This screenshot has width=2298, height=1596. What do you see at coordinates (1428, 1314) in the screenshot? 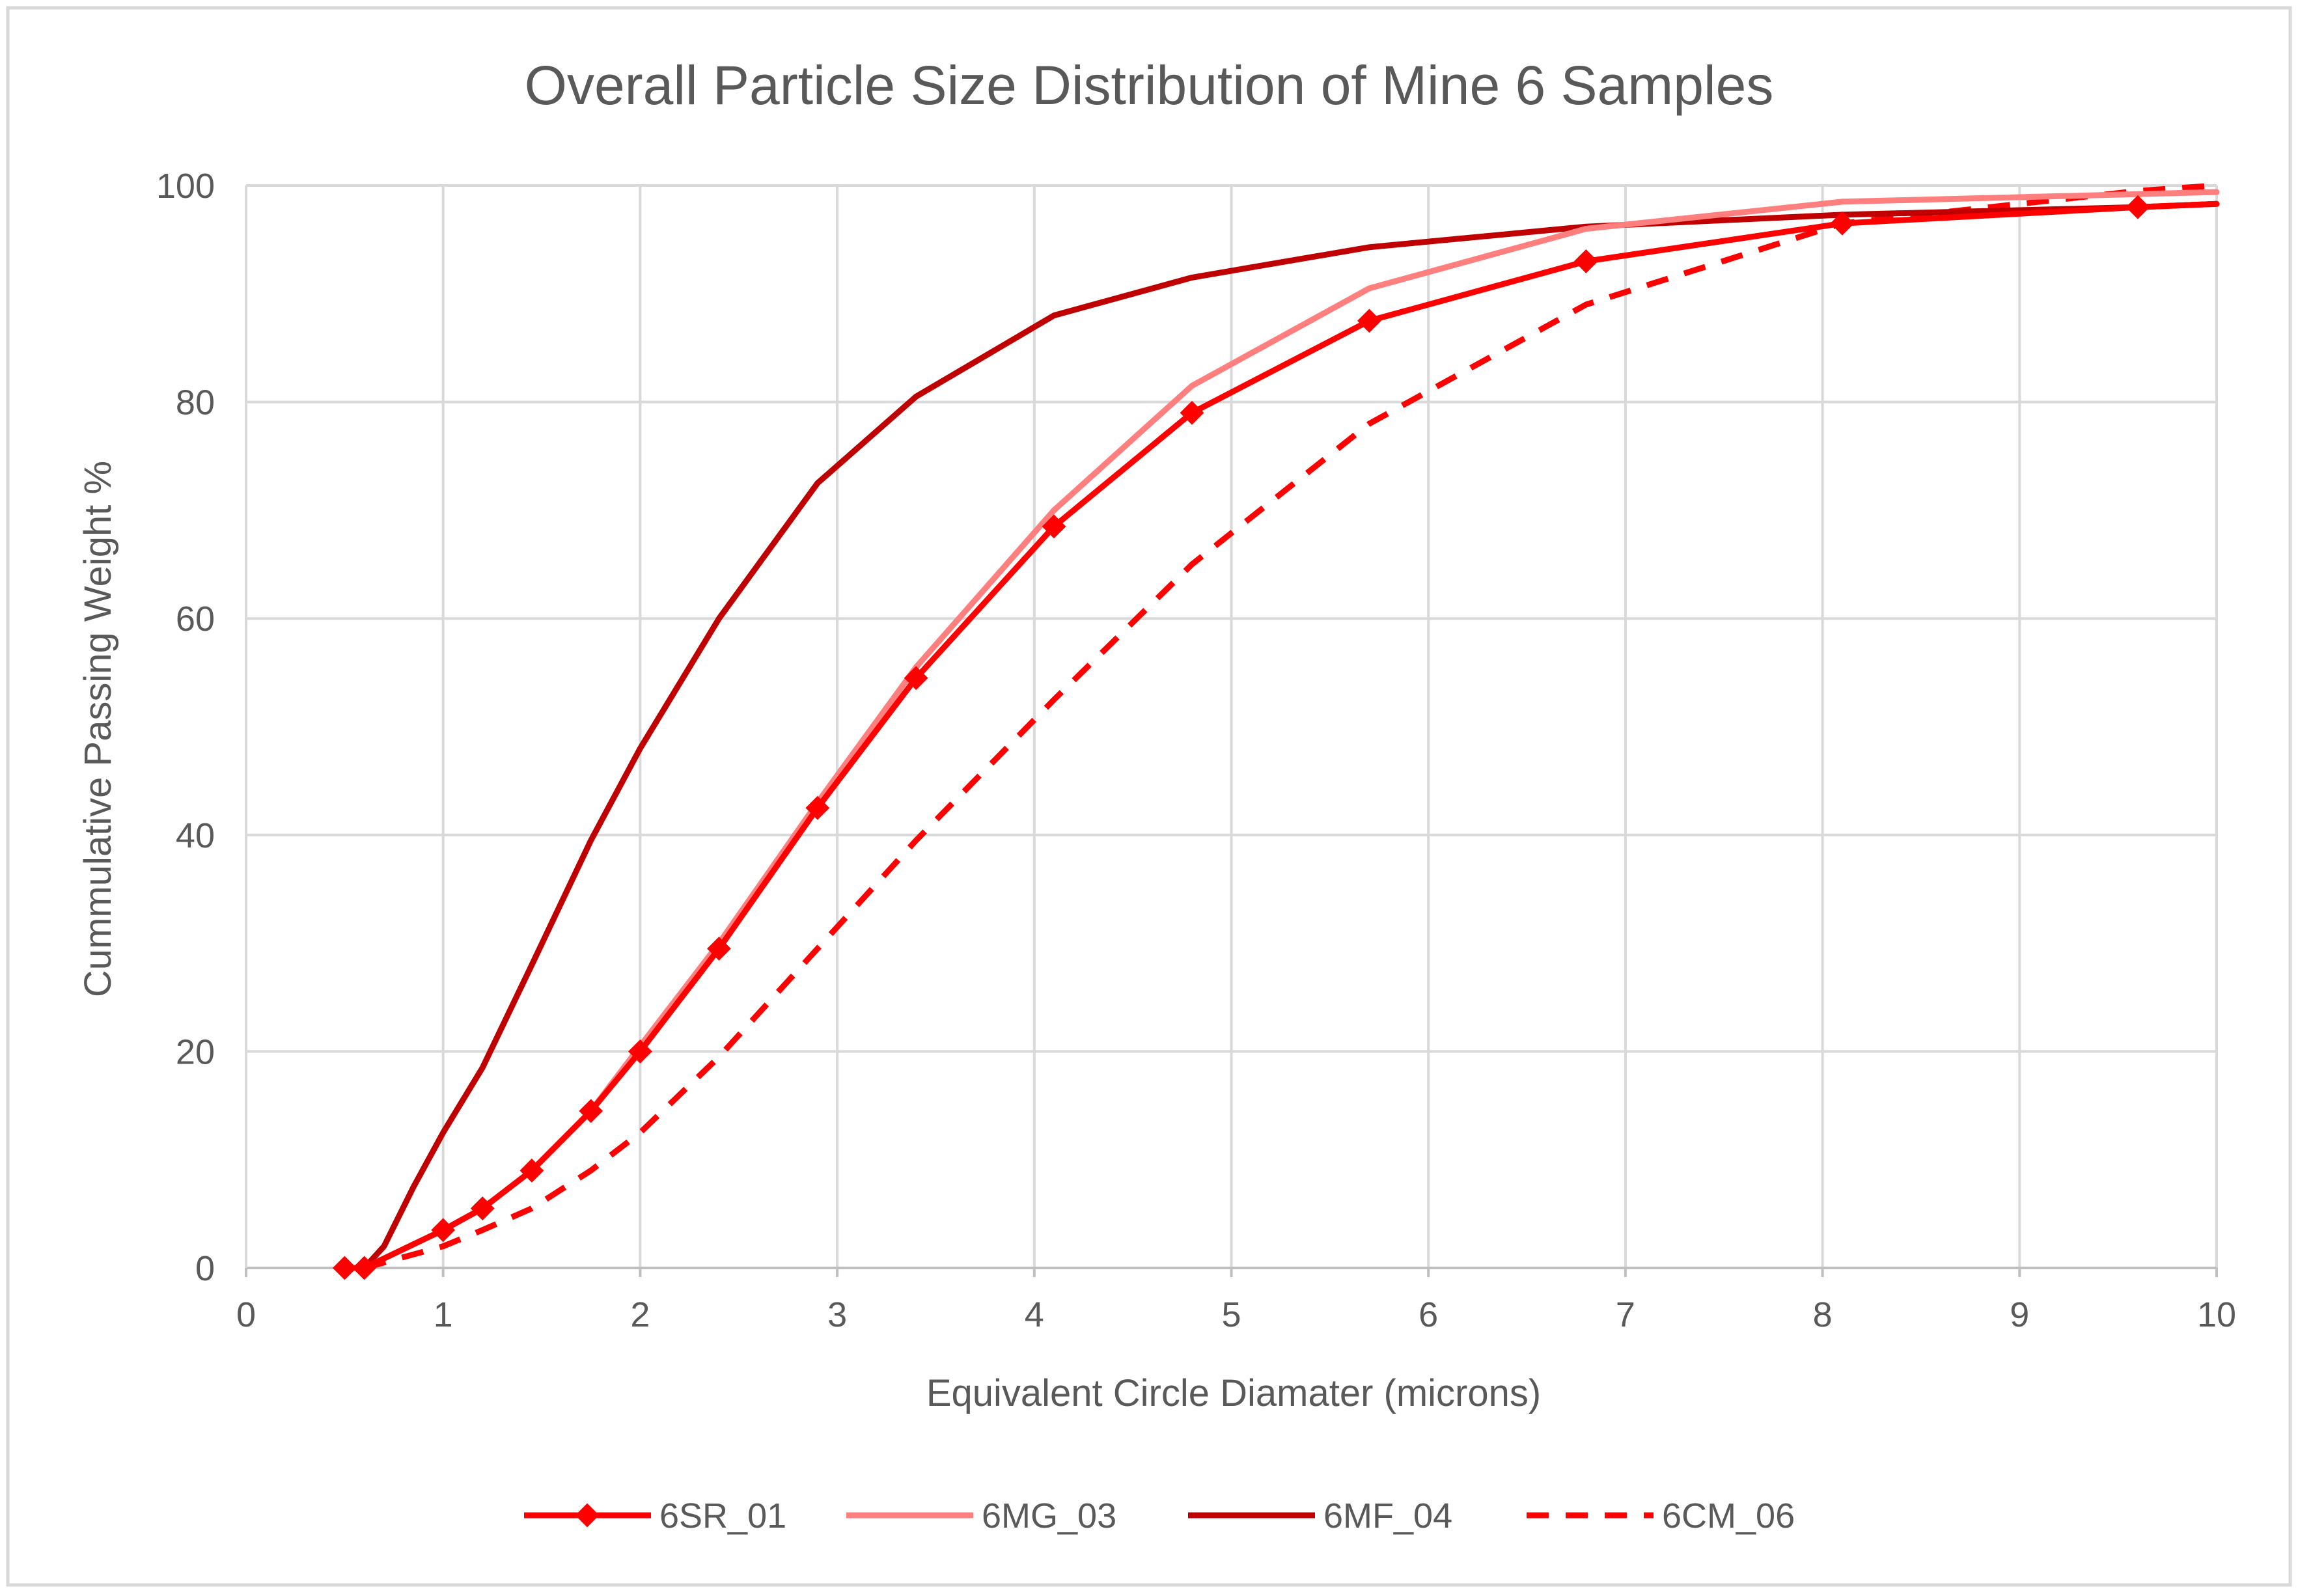
I see `x-tick-label: 6` at bounding box center [1428, 1314].